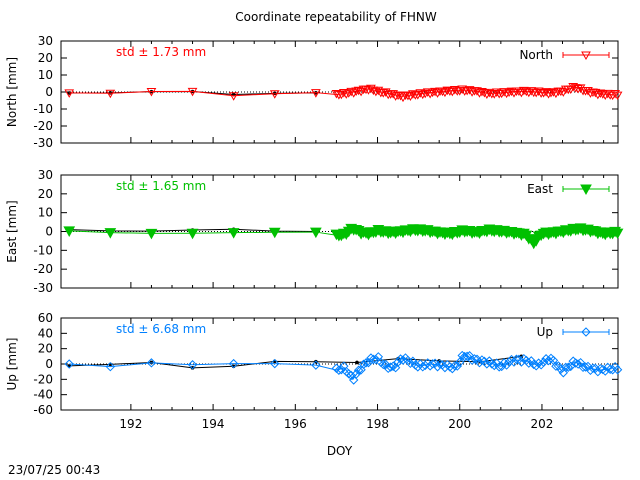 The height and width of the screenshot is (480, 640). What do you see at coordinates (586, 332) in the screenshot?
I see `up-legend-marker` at bounding box center [586, 332].